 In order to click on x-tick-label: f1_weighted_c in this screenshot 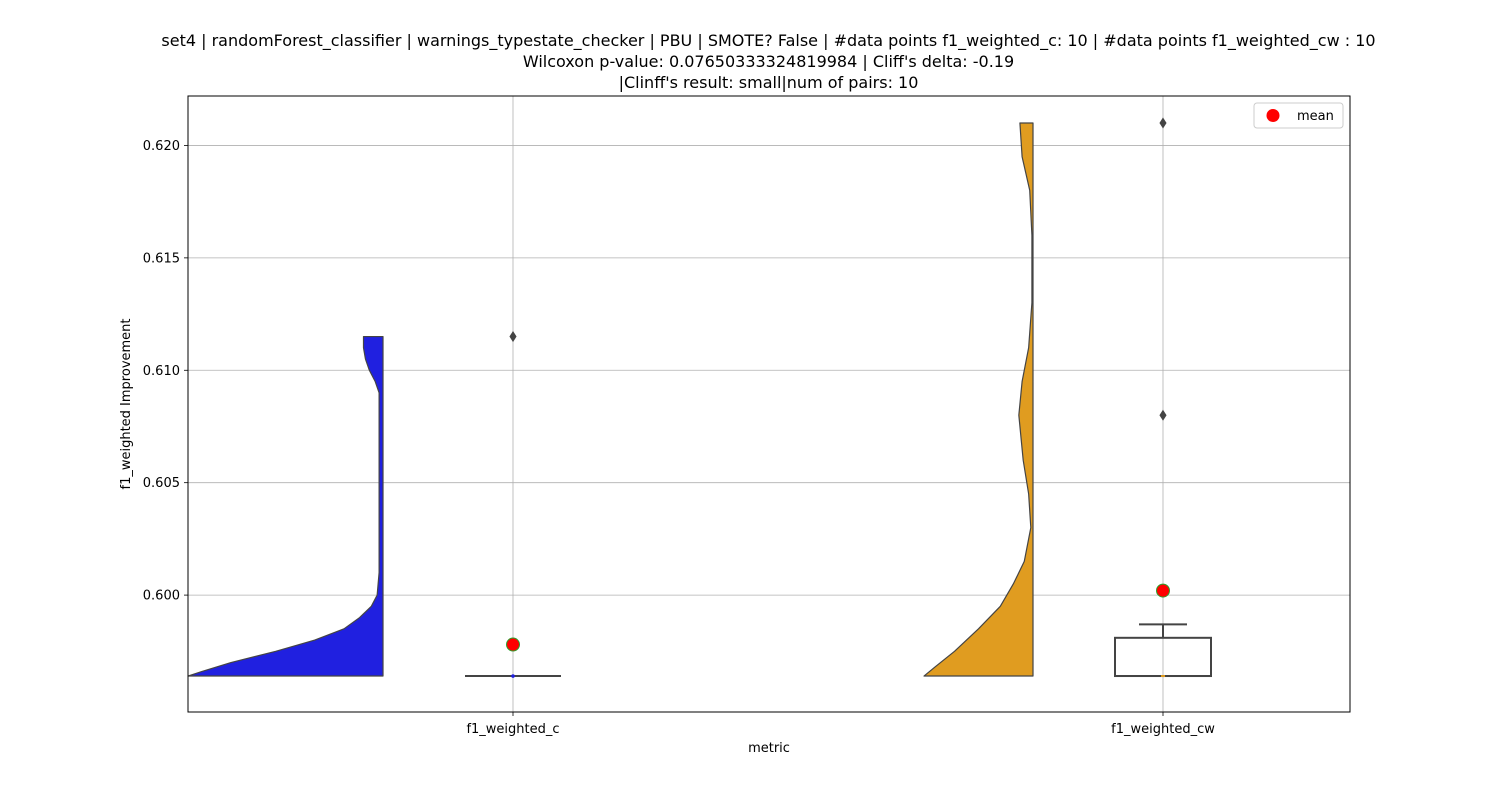, I will do `click(512, 729)`.